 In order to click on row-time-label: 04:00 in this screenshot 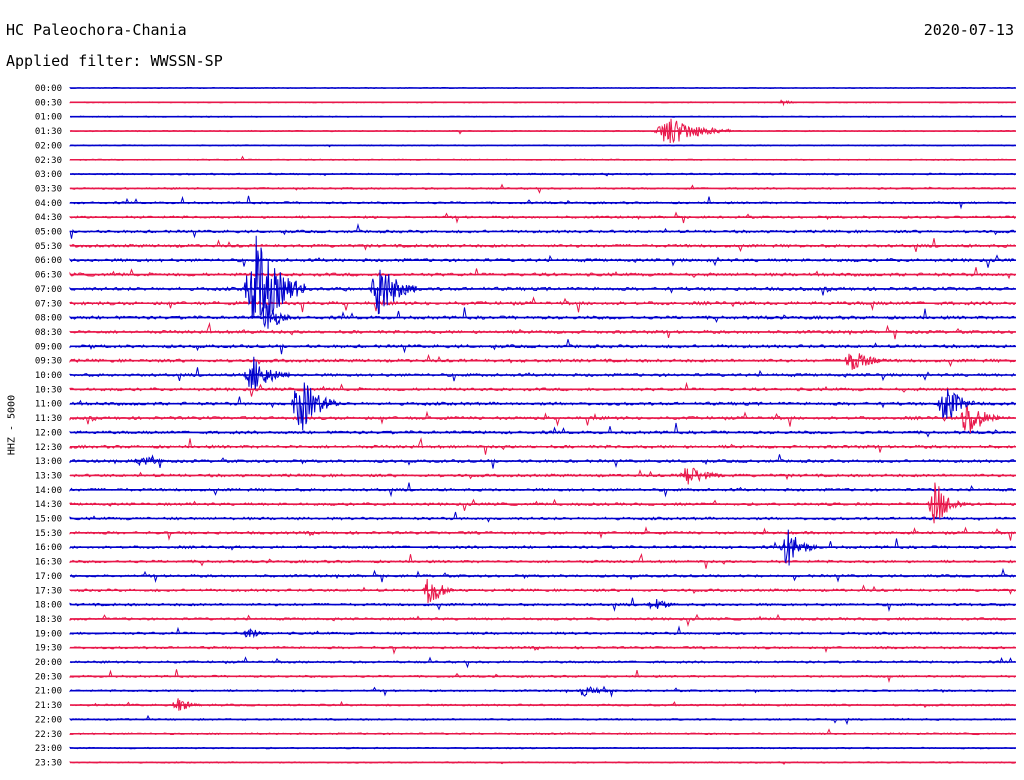, I will do `click(48, 204)`.